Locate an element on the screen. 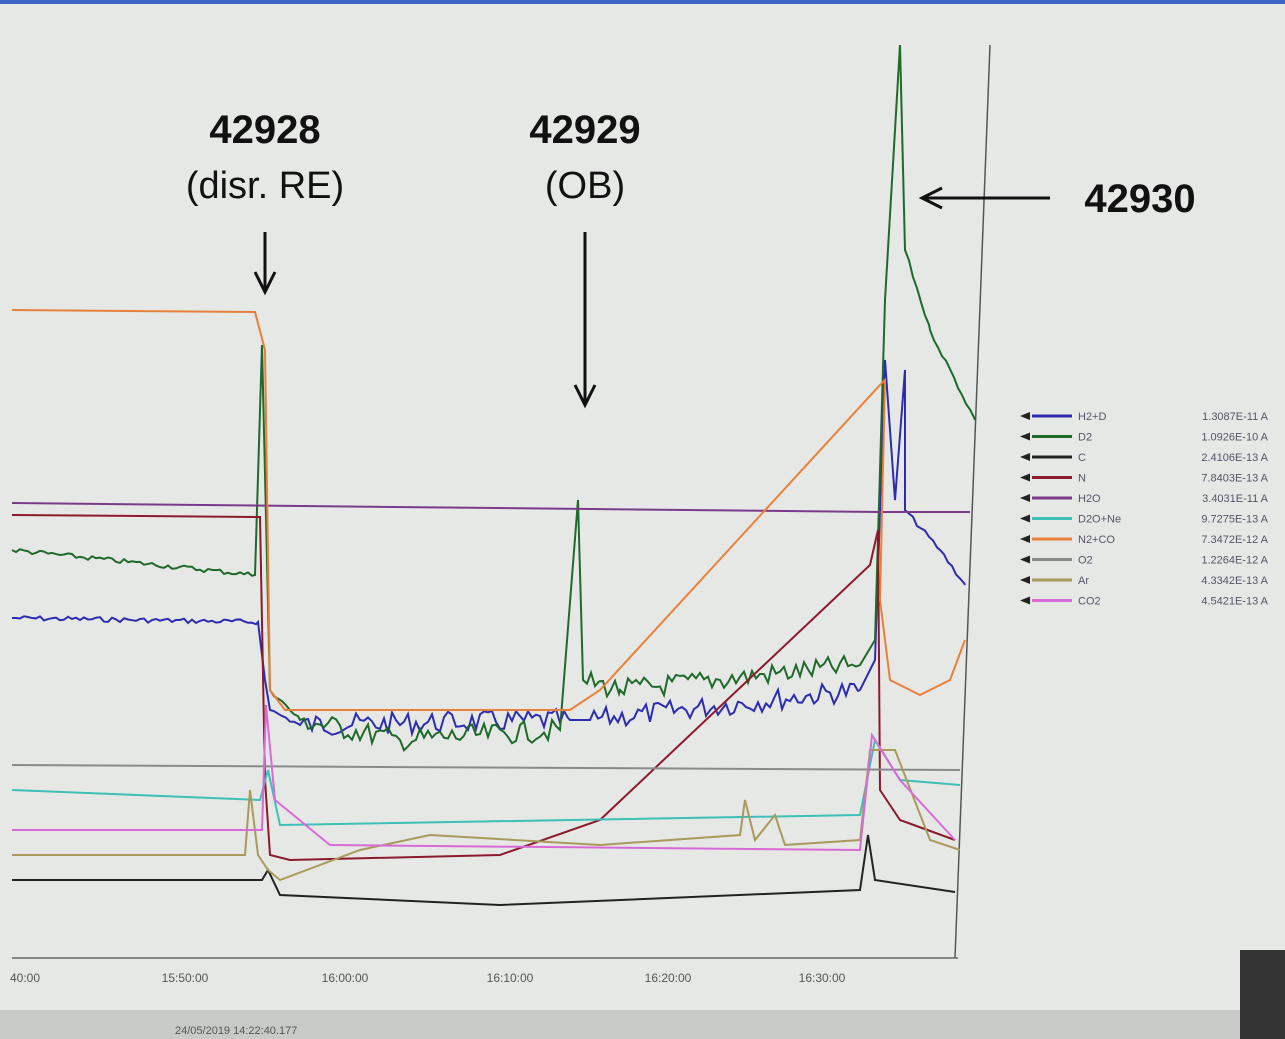 Image resolution: width=1285 pixels, height=1039 pixels. screen-bezel is located at coordinates (1262, 994).